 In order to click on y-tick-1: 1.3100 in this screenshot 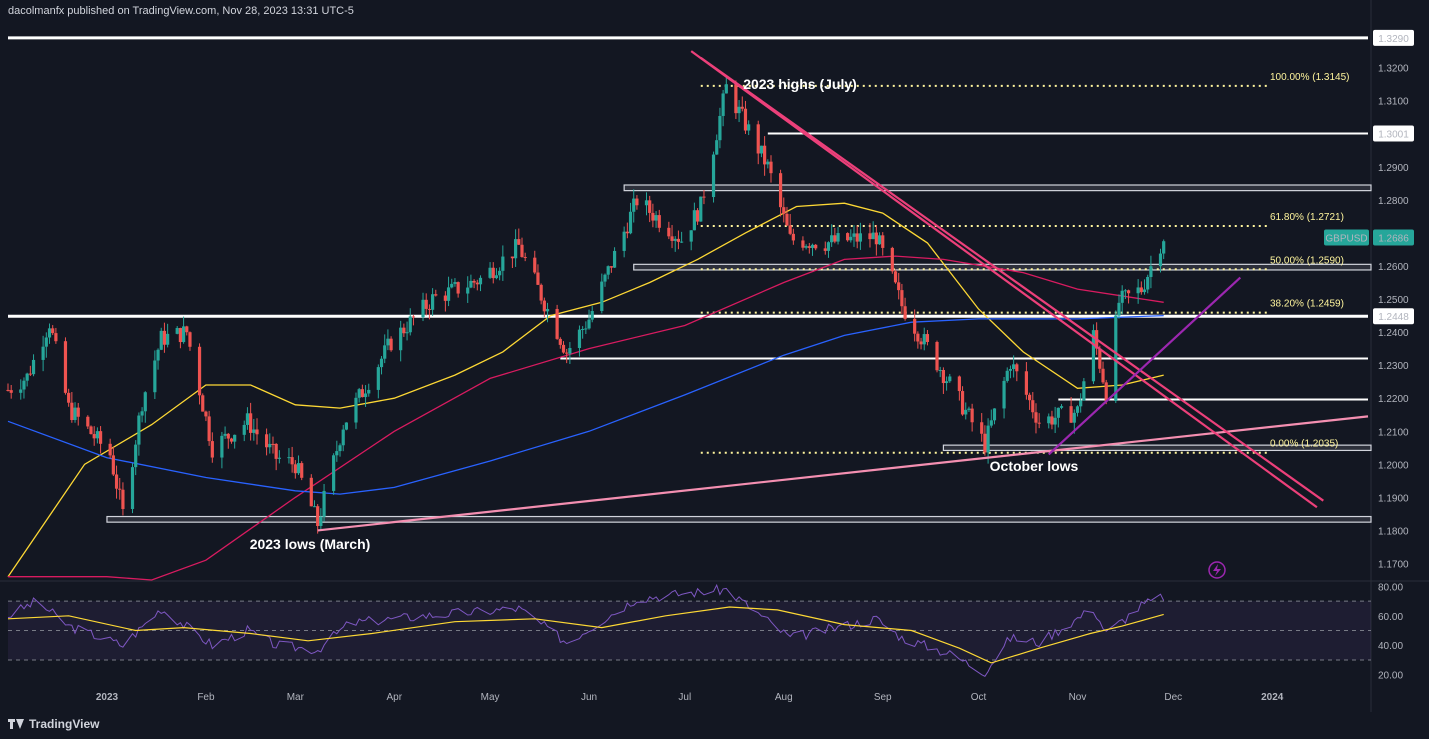, I will do `click(1393, 102)`.